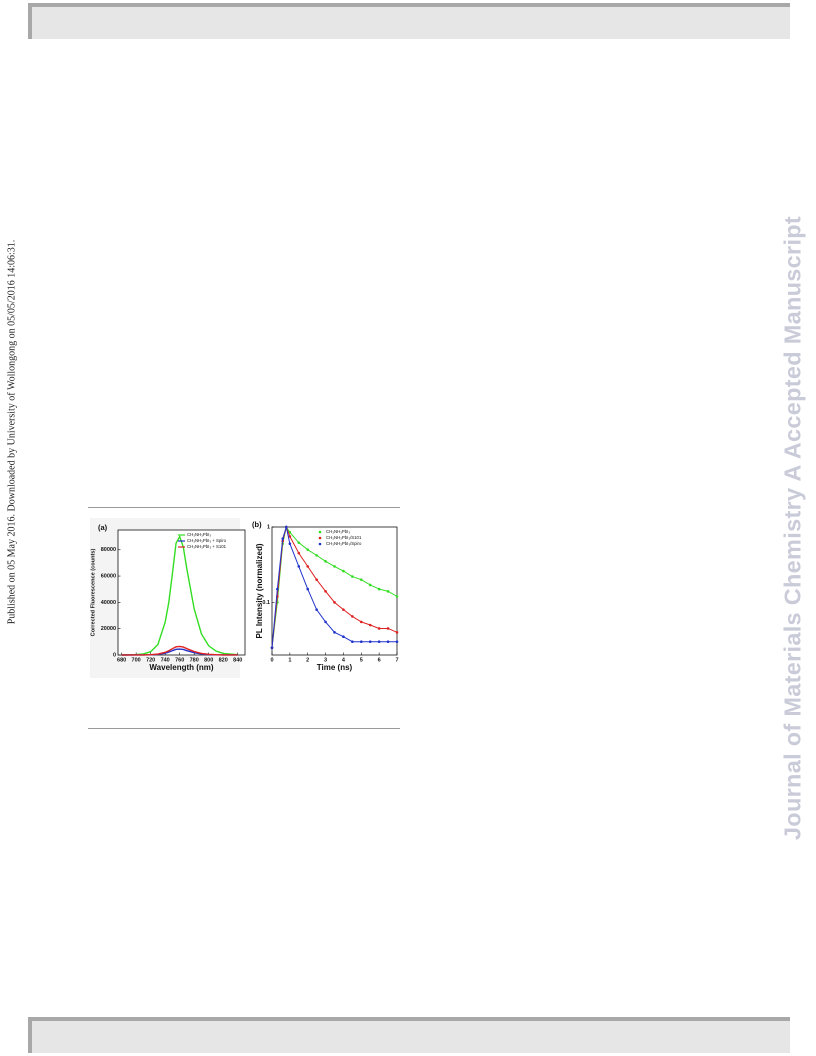  Describe the element at coordinates (268, 527) in the screenshot. I see `y-tick-label: 1` at that location.